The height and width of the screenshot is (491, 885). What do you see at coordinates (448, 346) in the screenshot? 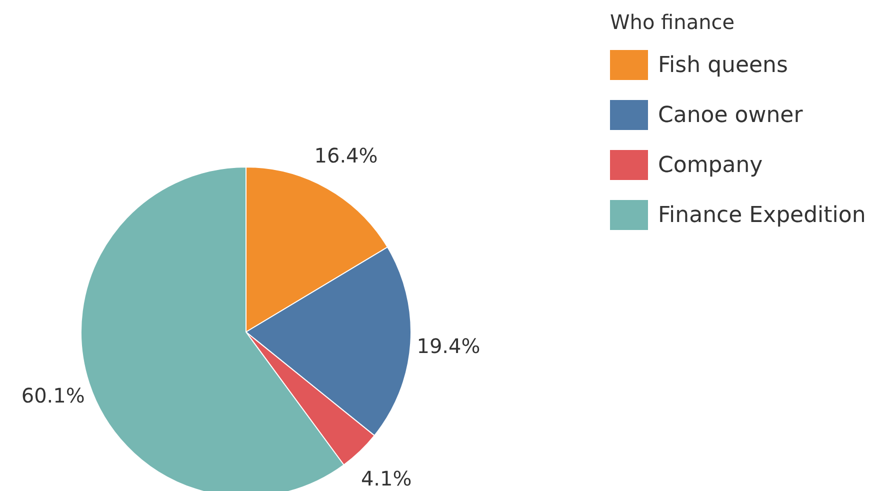
I see `data-label: 19.4%` at bounding box center [448, 346].